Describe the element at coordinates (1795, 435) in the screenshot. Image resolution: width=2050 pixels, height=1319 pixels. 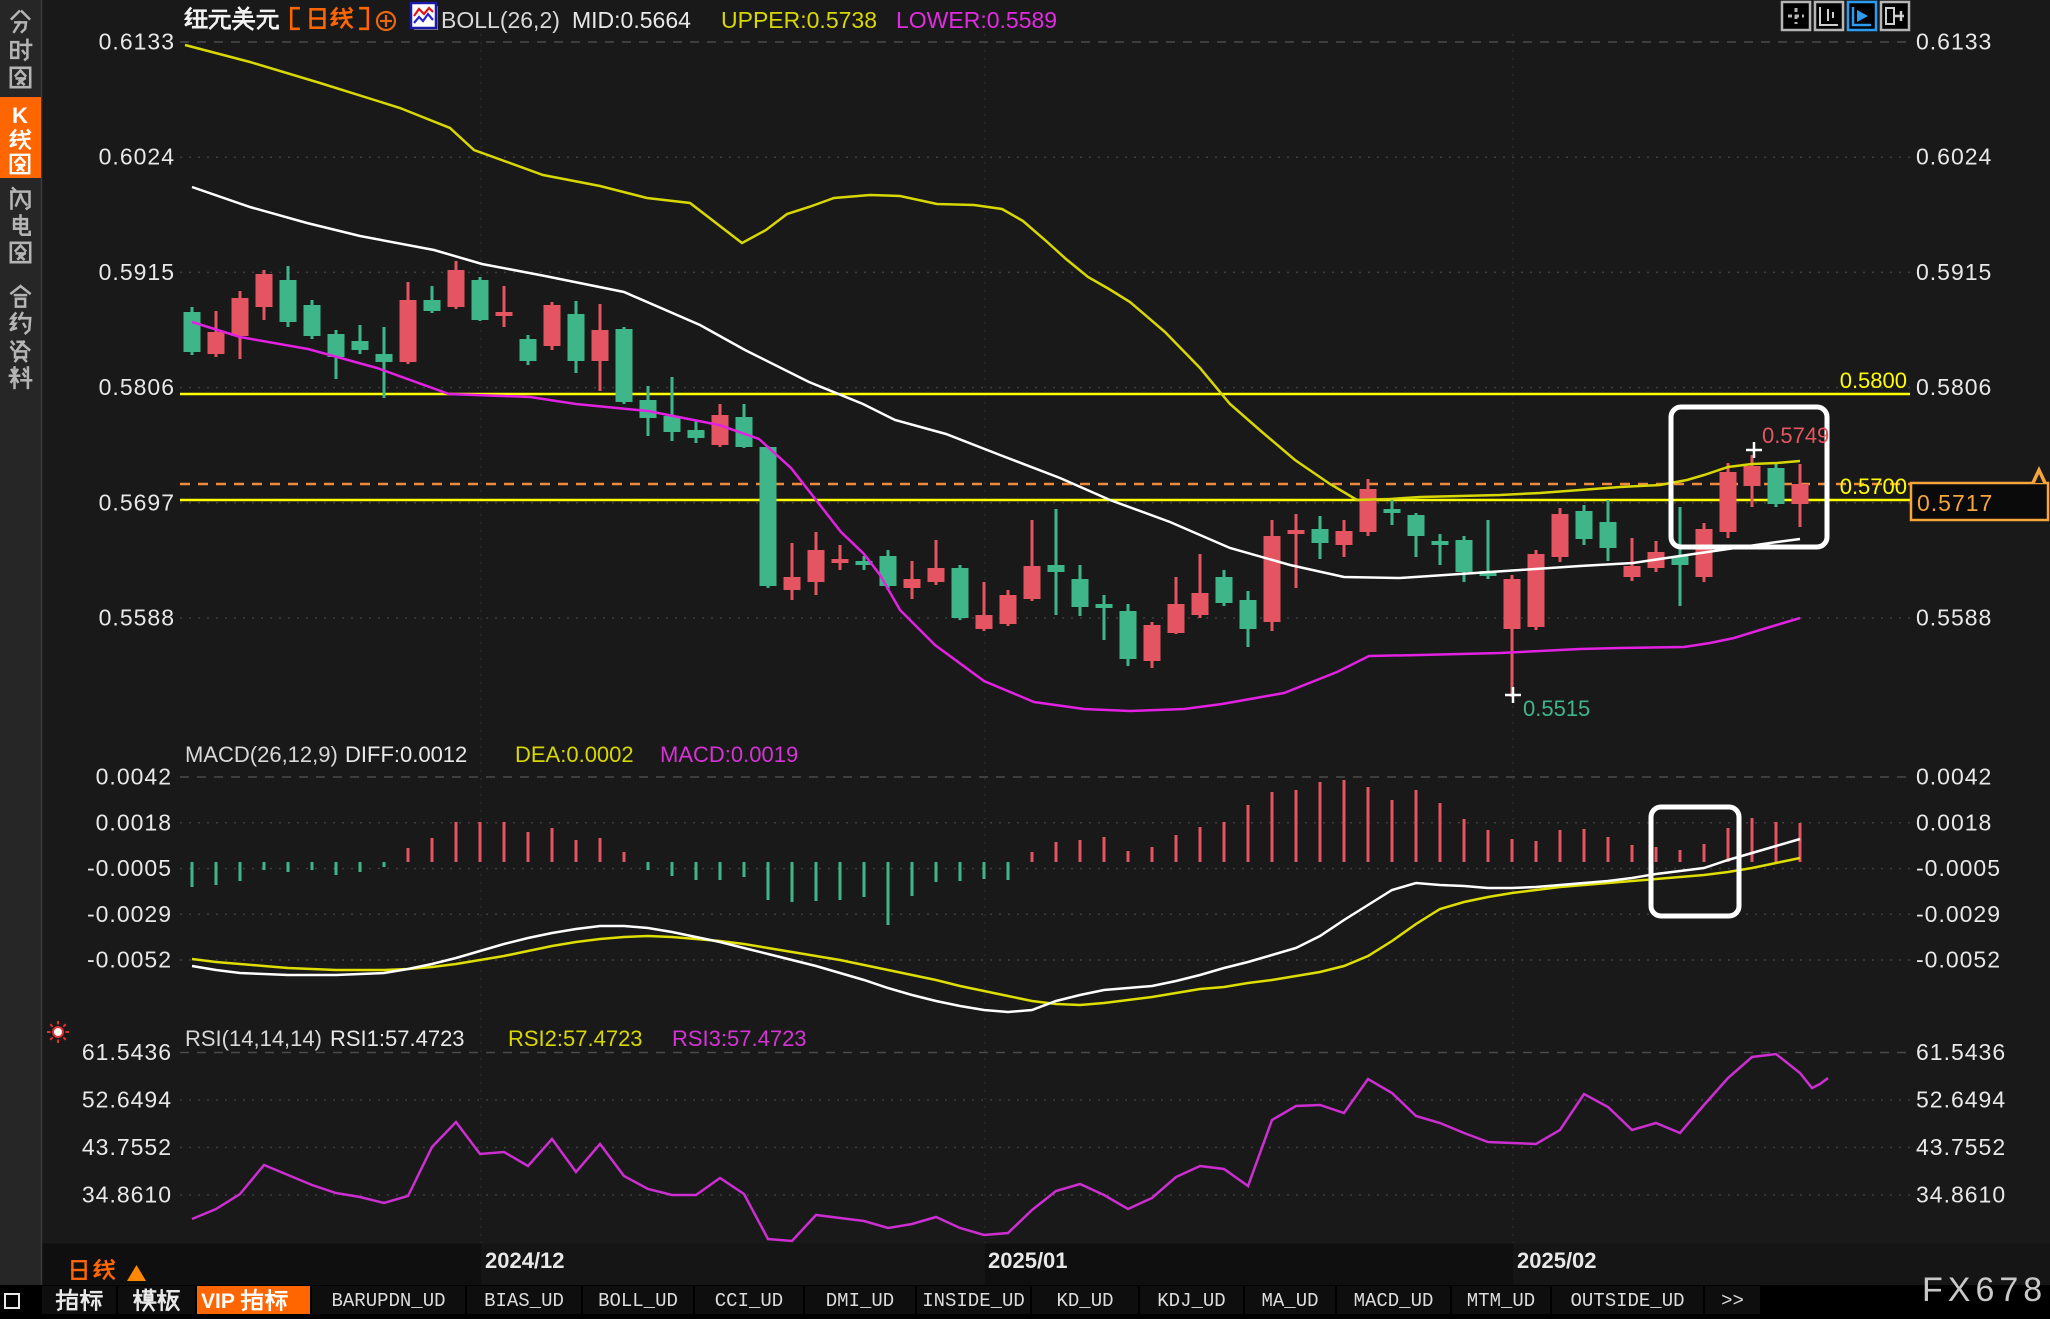
I see `svg-text: 0.5749` at that location.